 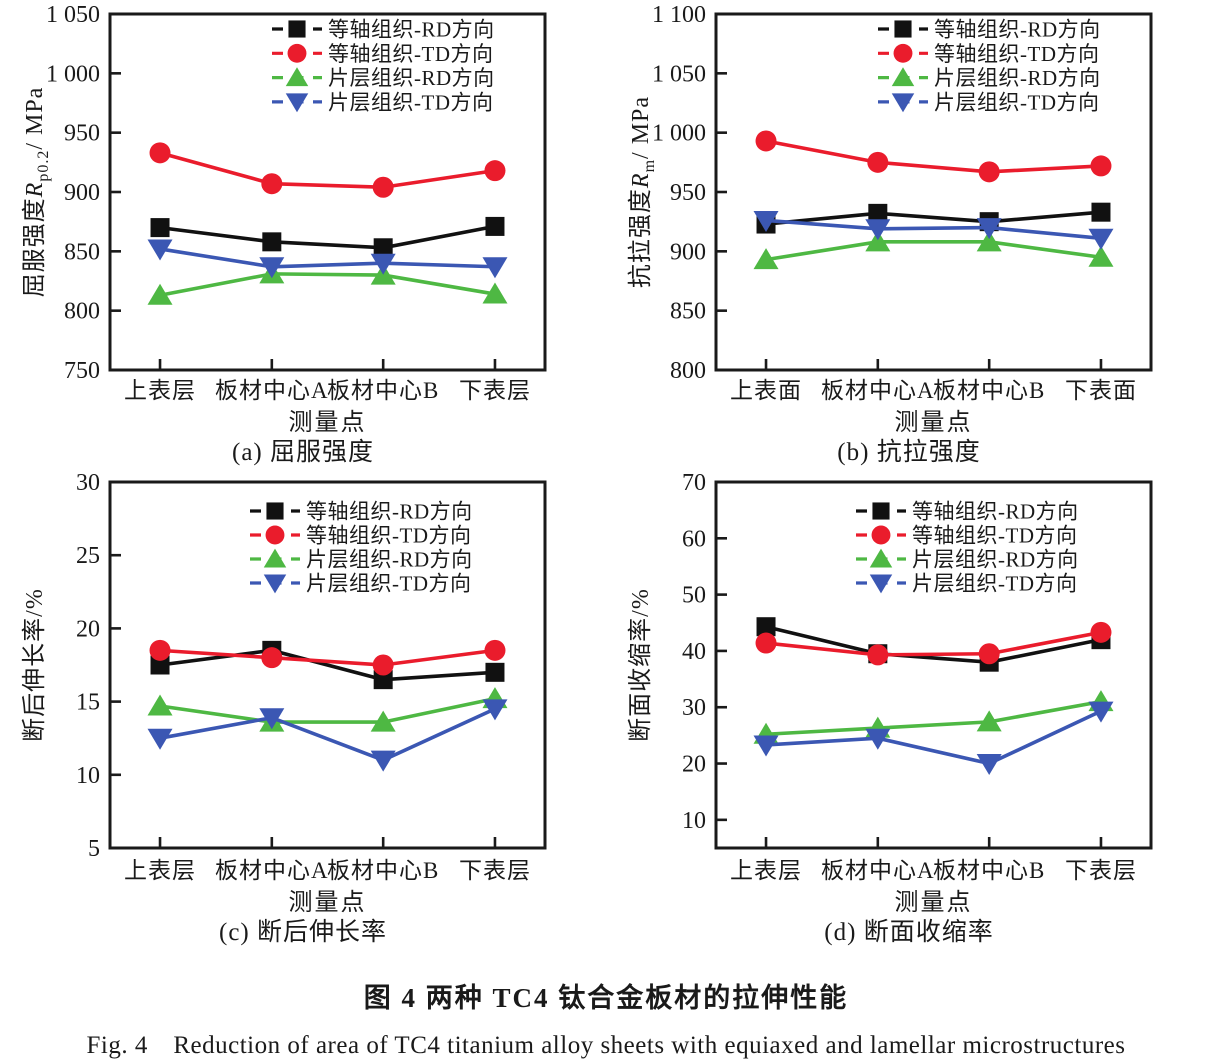 What do you see at coordinates (694, 539) in the screenshot?
I see `svg-text: 60` at bounding box center [694, 539].